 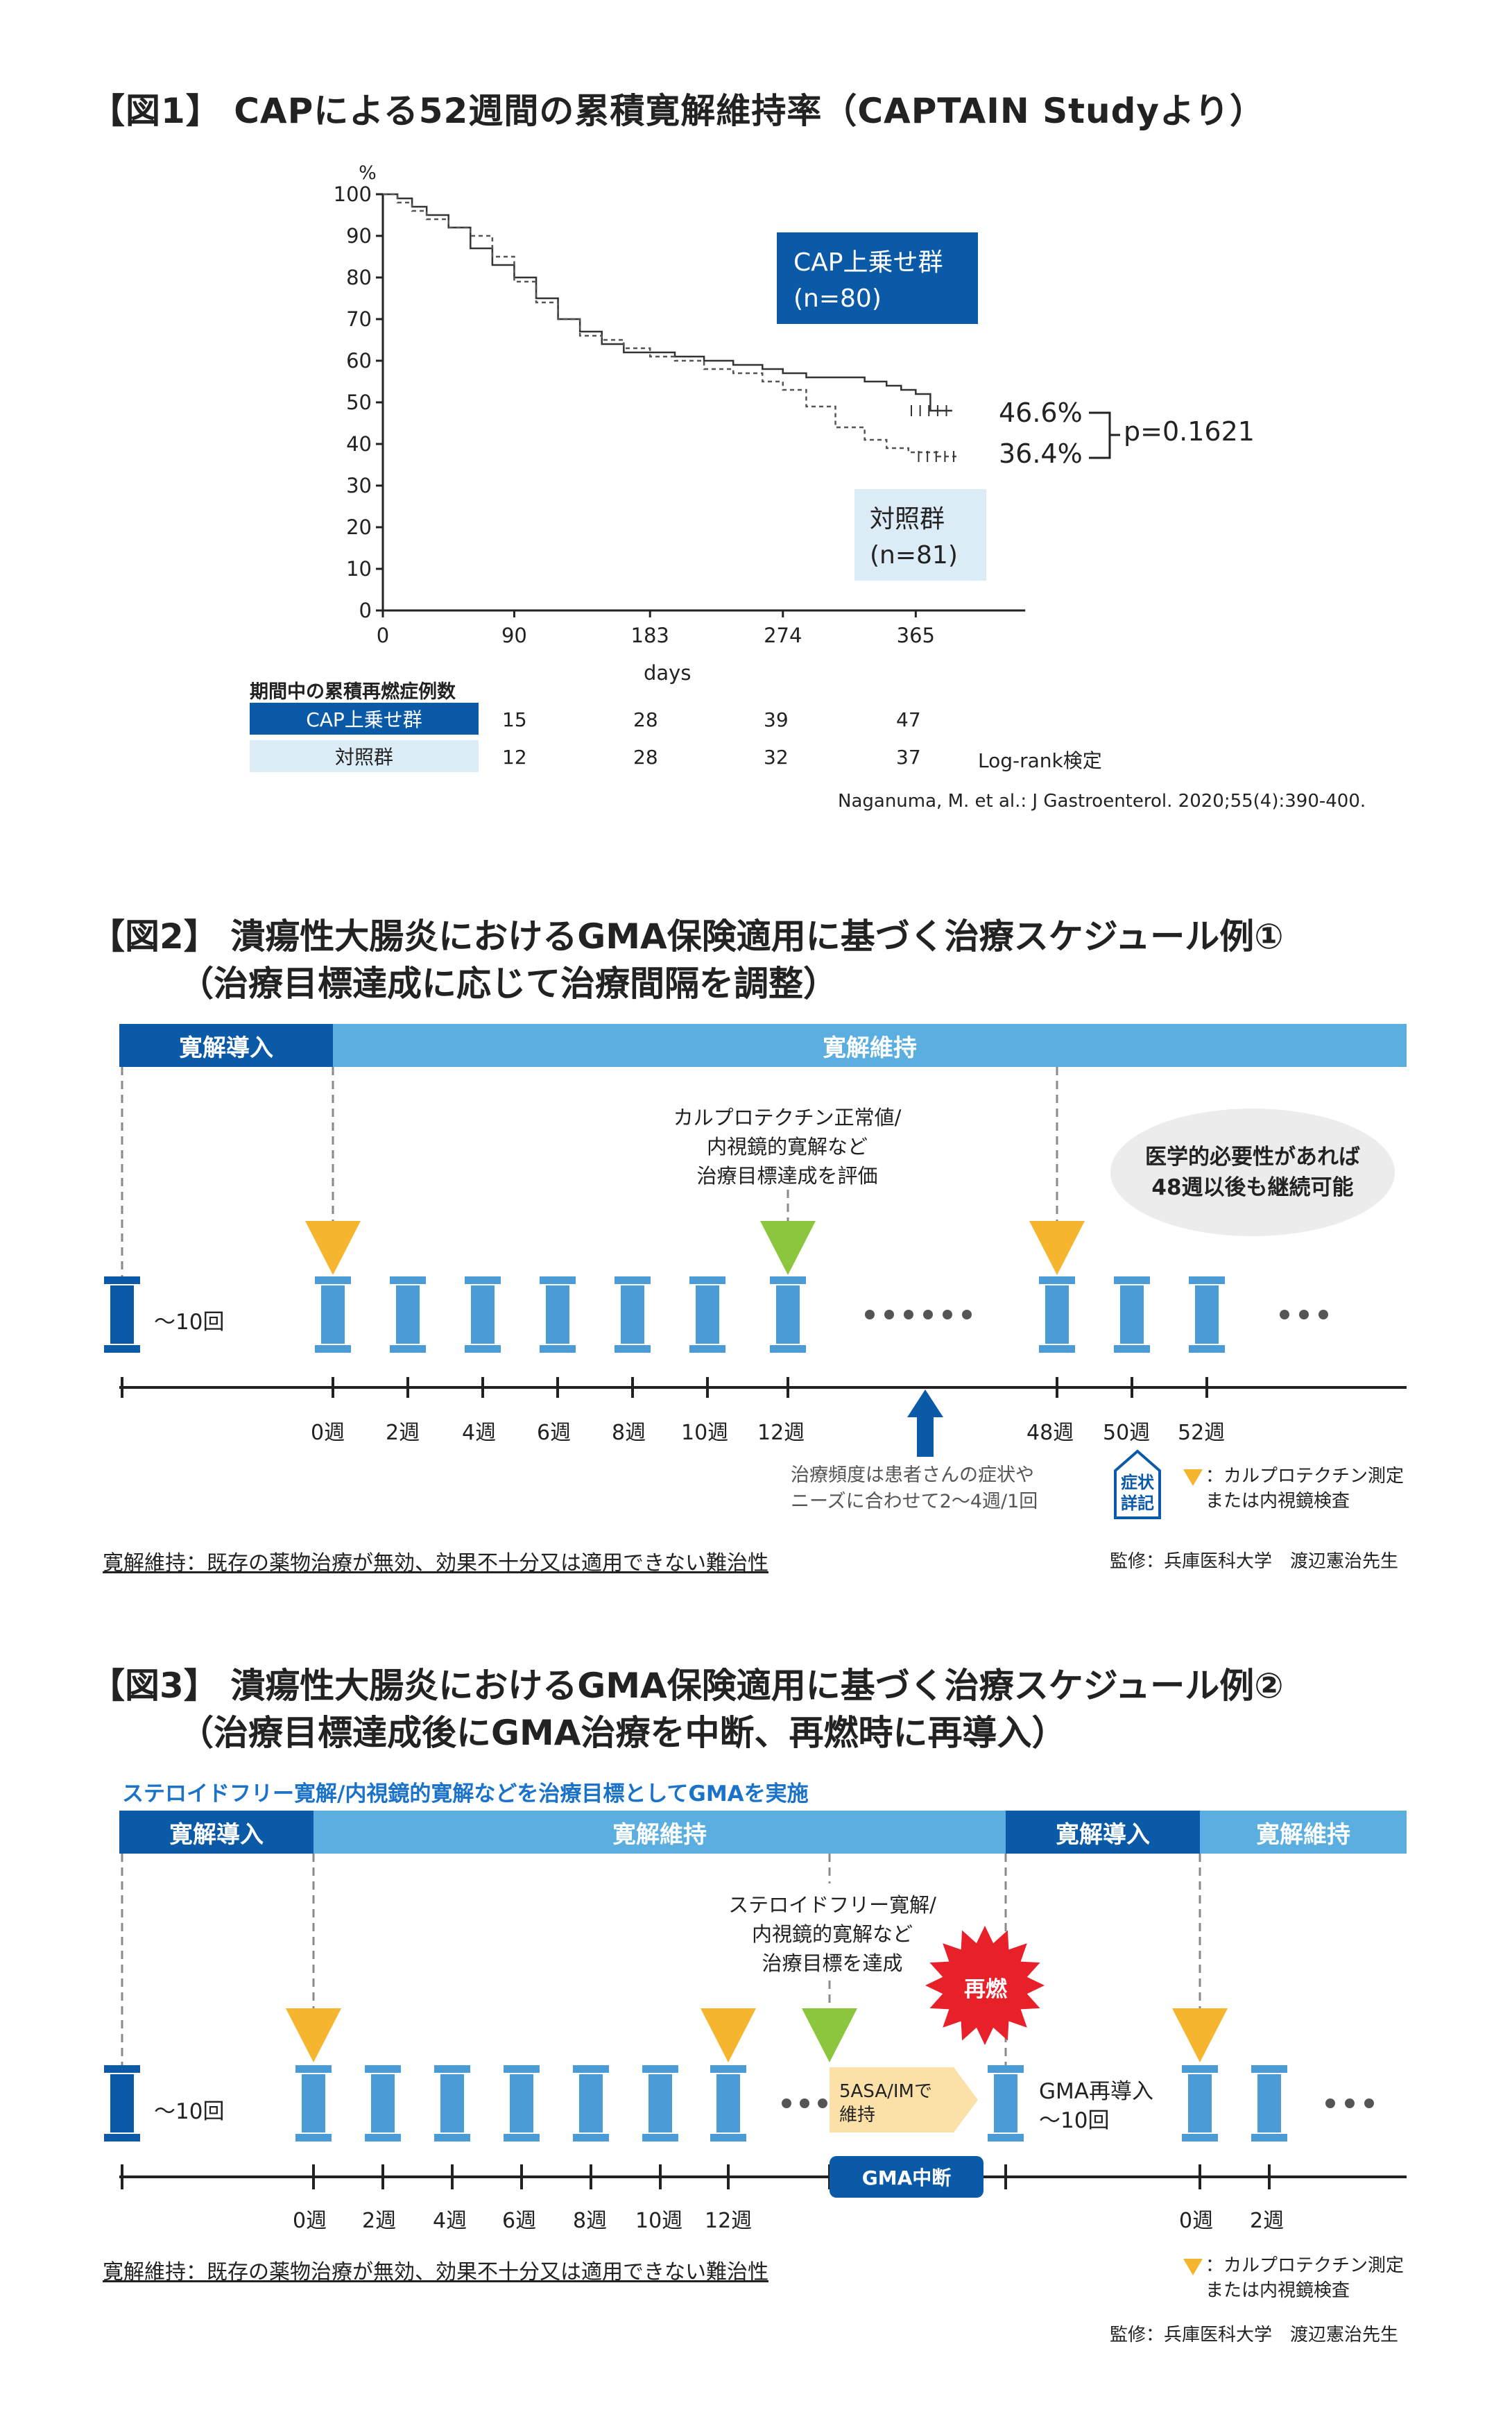 What do you see at coordinates (1137, 1503) in the screenshot?
I see `house-line: 詳記` at bounding box center [1137, 1503].